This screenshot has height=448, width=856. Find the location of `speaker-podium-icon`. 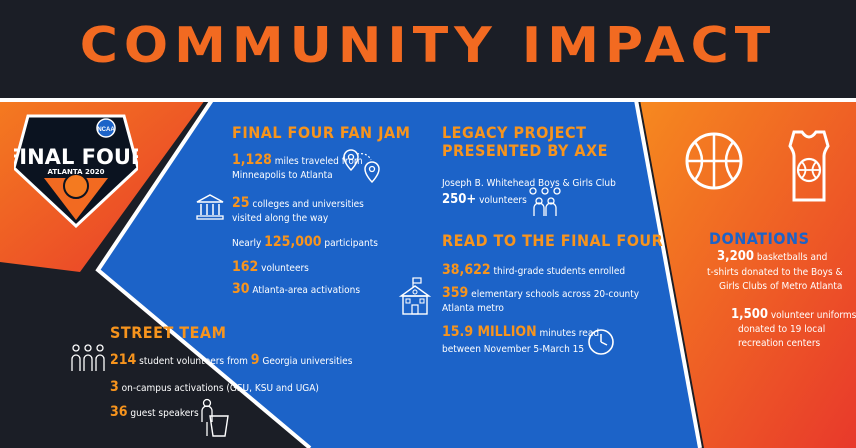

speaker-podium-icon is located at coordinates (215, 417).